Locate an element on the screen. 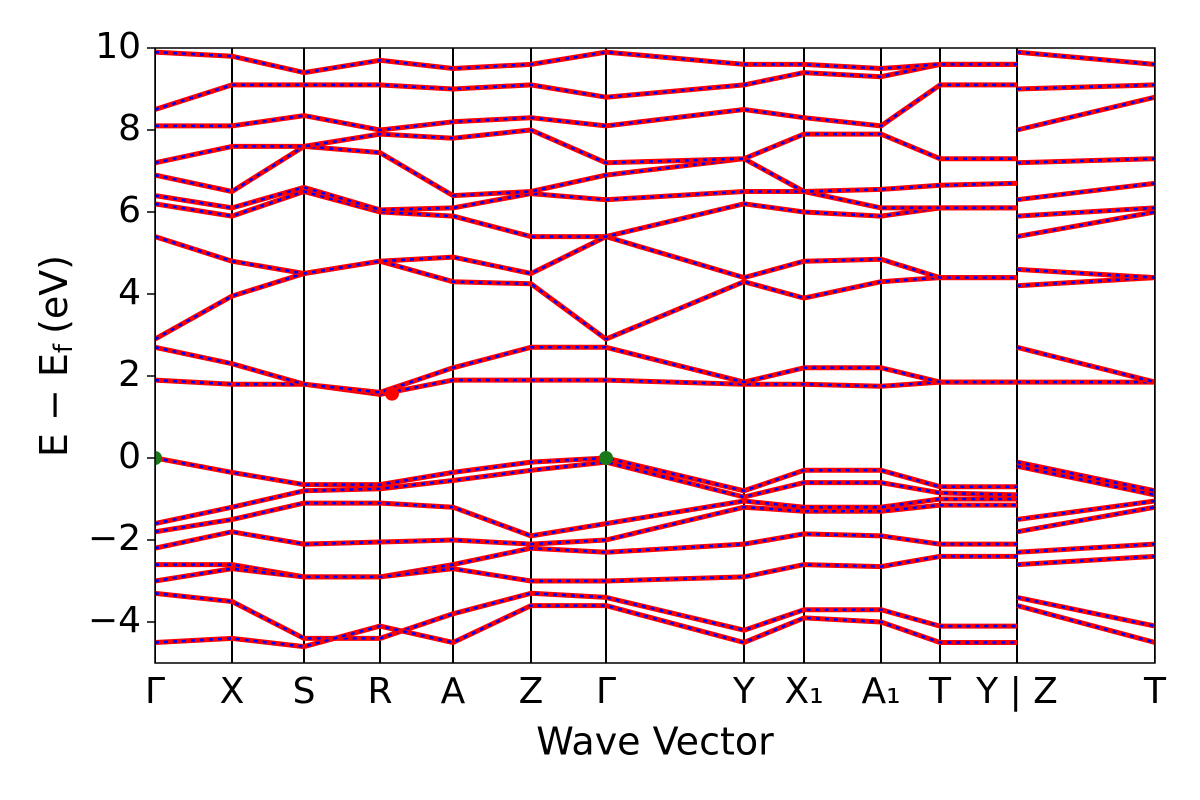 This screenshot has height=800, width=1200. x-tick-label: S is located at coordinates (304, 691).